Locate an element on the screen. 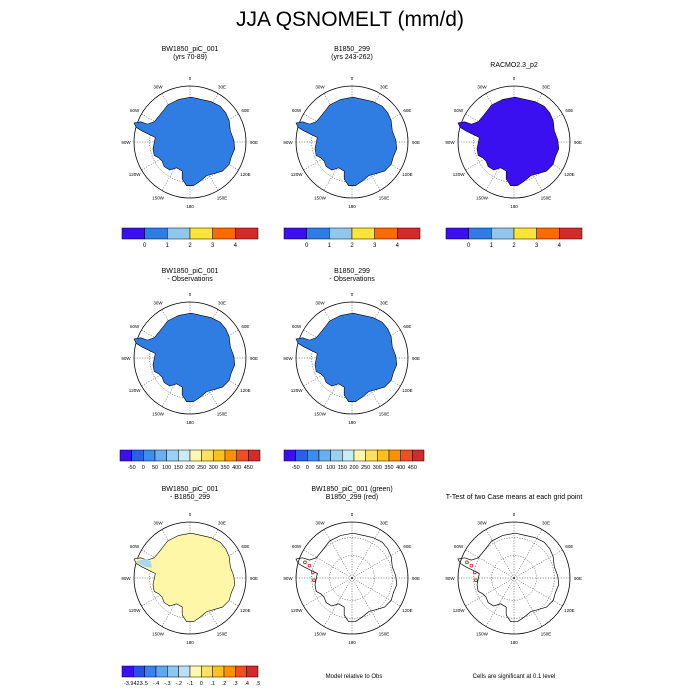 This screenshot has width=700, height=700. colorbar-label: -3.9423 is located at coordinates (133, 684).